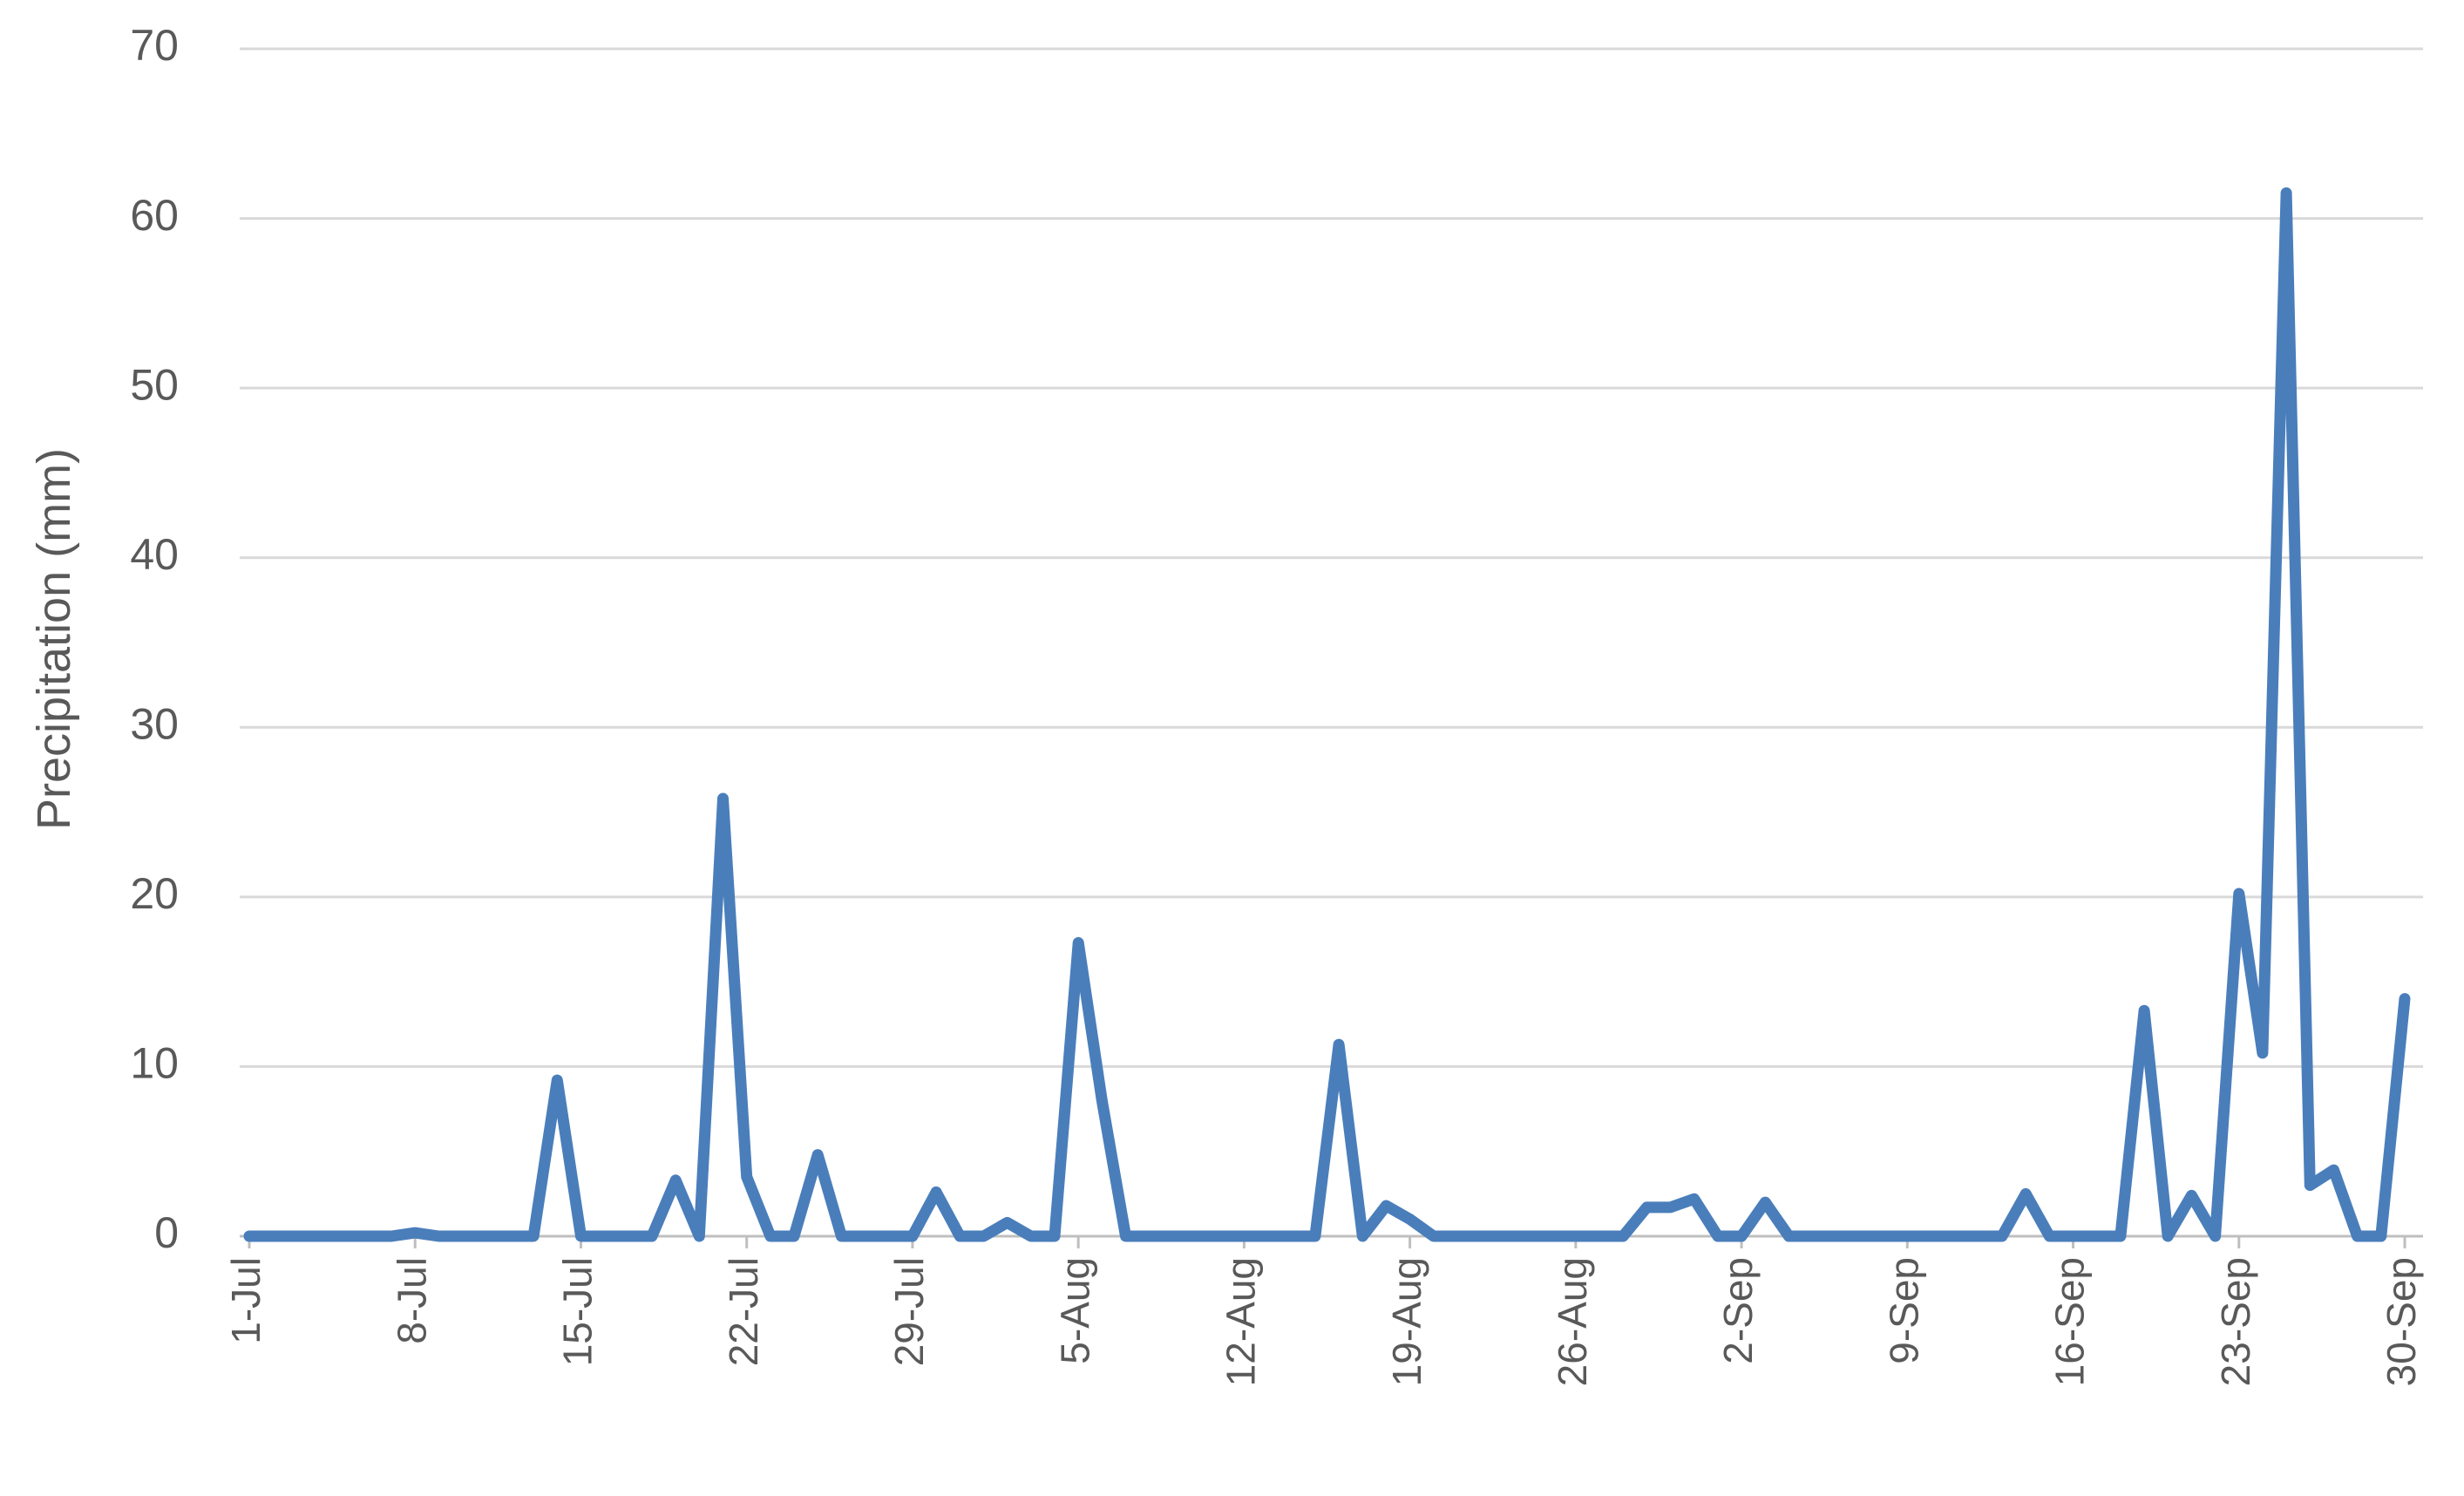 This screenshot has height=1496, width=2464. Describe the element at coordinates (245, 1300) in the screenshot. I see `x-tick-label: 1-Jul` at that location.